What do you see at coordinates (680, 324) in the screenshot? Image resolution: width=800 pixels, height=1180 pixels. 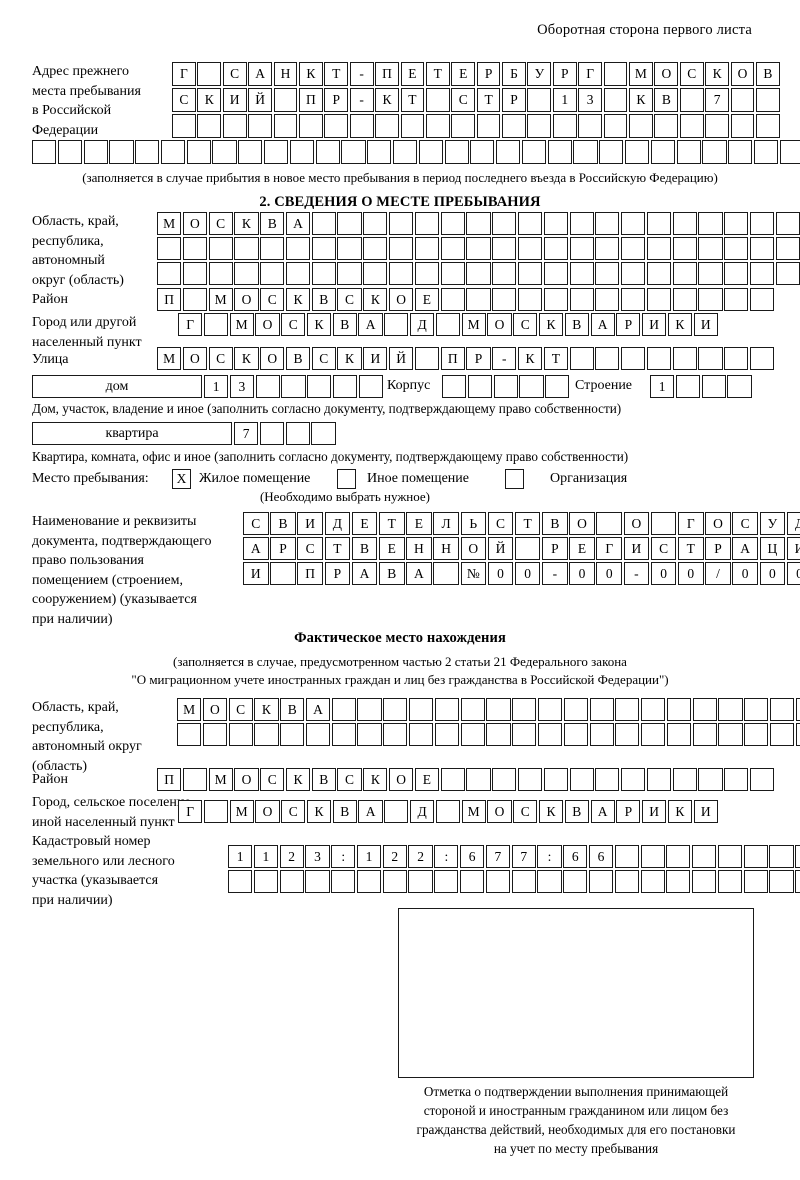 I see `form-cell: К` at bounding box center [680, 324].